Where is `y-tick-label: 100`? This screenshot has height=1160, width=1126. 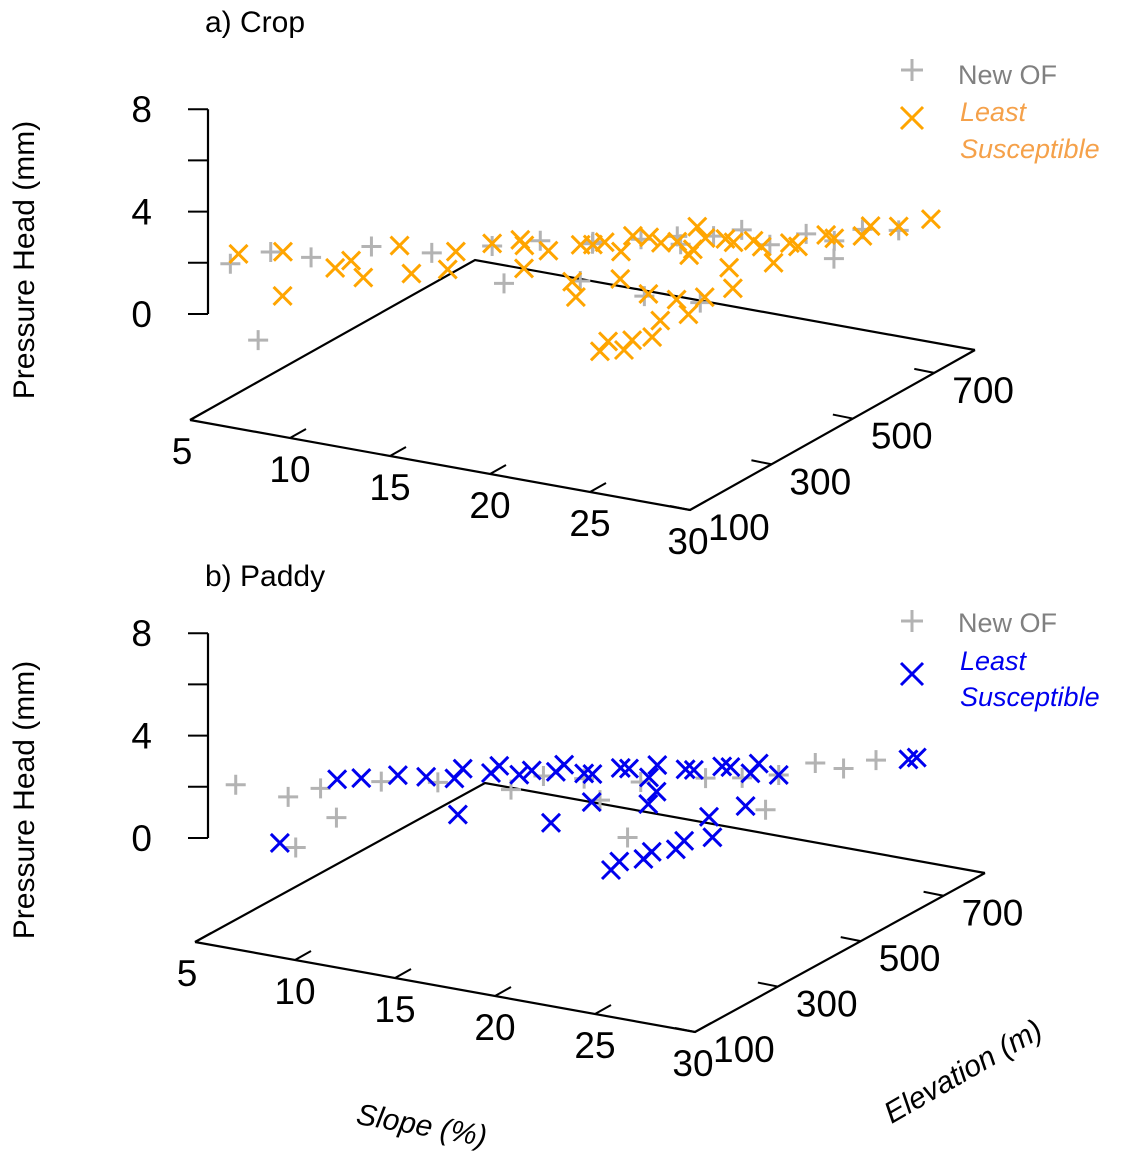 y-tick-label: 100 is located at coordinates (744, 1049).